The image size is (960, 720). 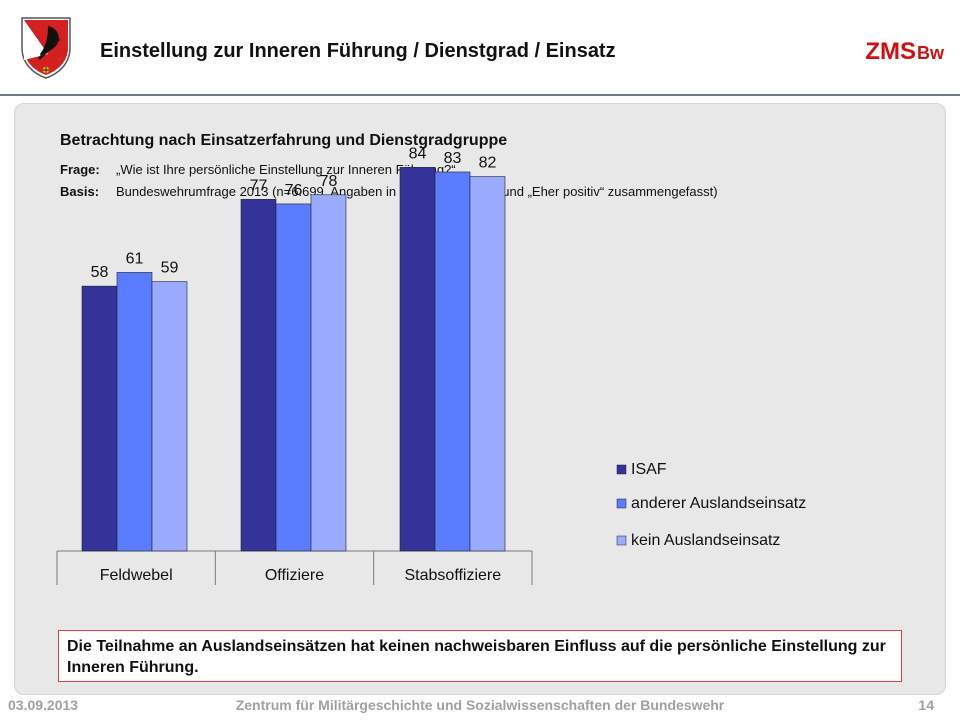 What do you see at coordinates (649, 469) in the screenshot?
I see `legend-label: ISAF` at bounding box center [649, 469].